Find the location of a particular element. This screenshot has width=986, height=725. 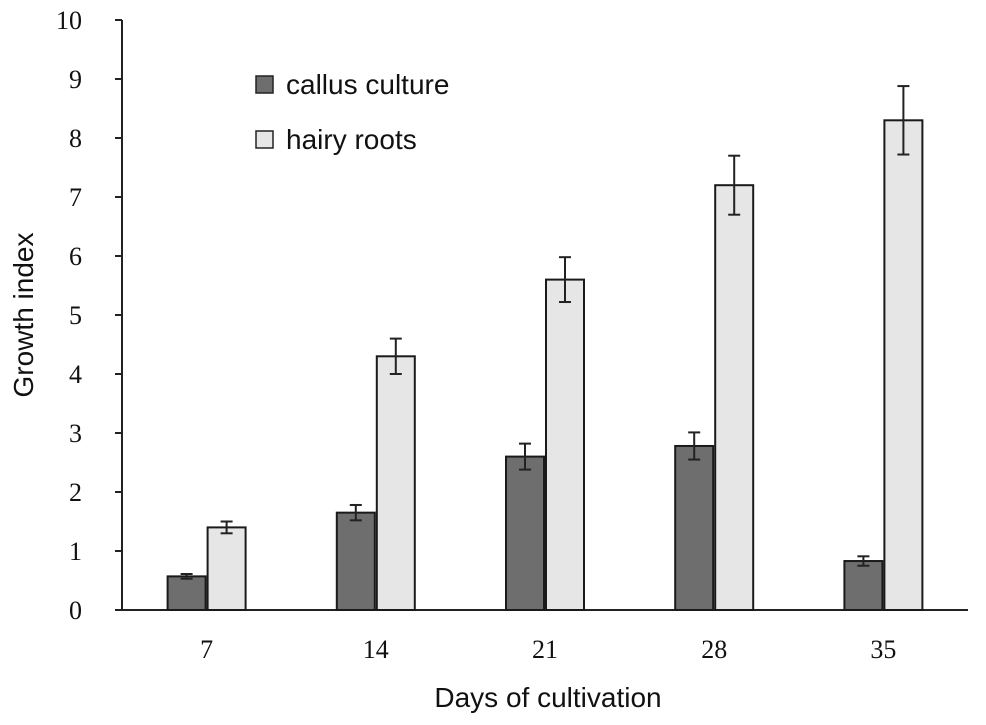

y-tick-label: 8 is located at coordinates (75, 138).